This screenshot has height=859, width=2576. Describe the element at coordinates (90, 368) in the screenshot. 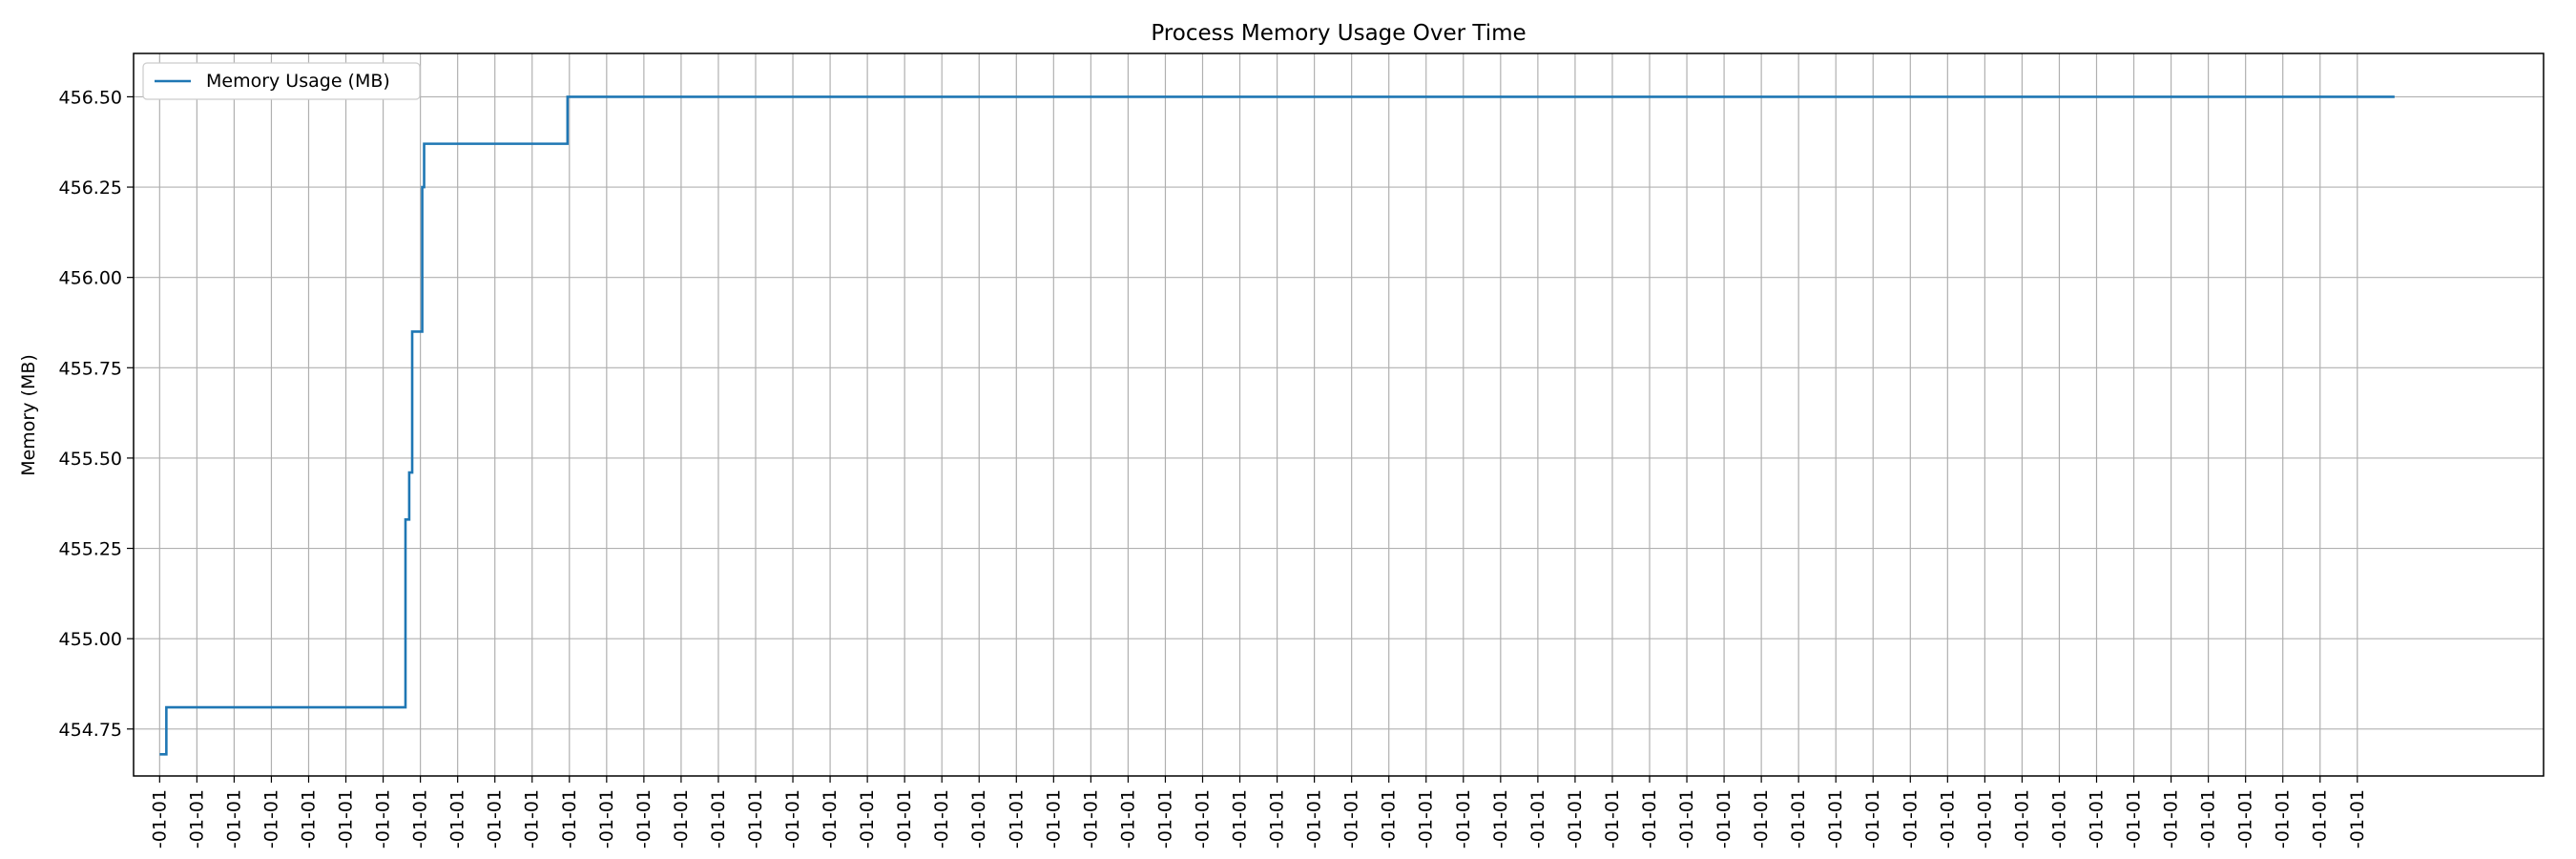

I see `y-tick-label: 455.75` at that location.